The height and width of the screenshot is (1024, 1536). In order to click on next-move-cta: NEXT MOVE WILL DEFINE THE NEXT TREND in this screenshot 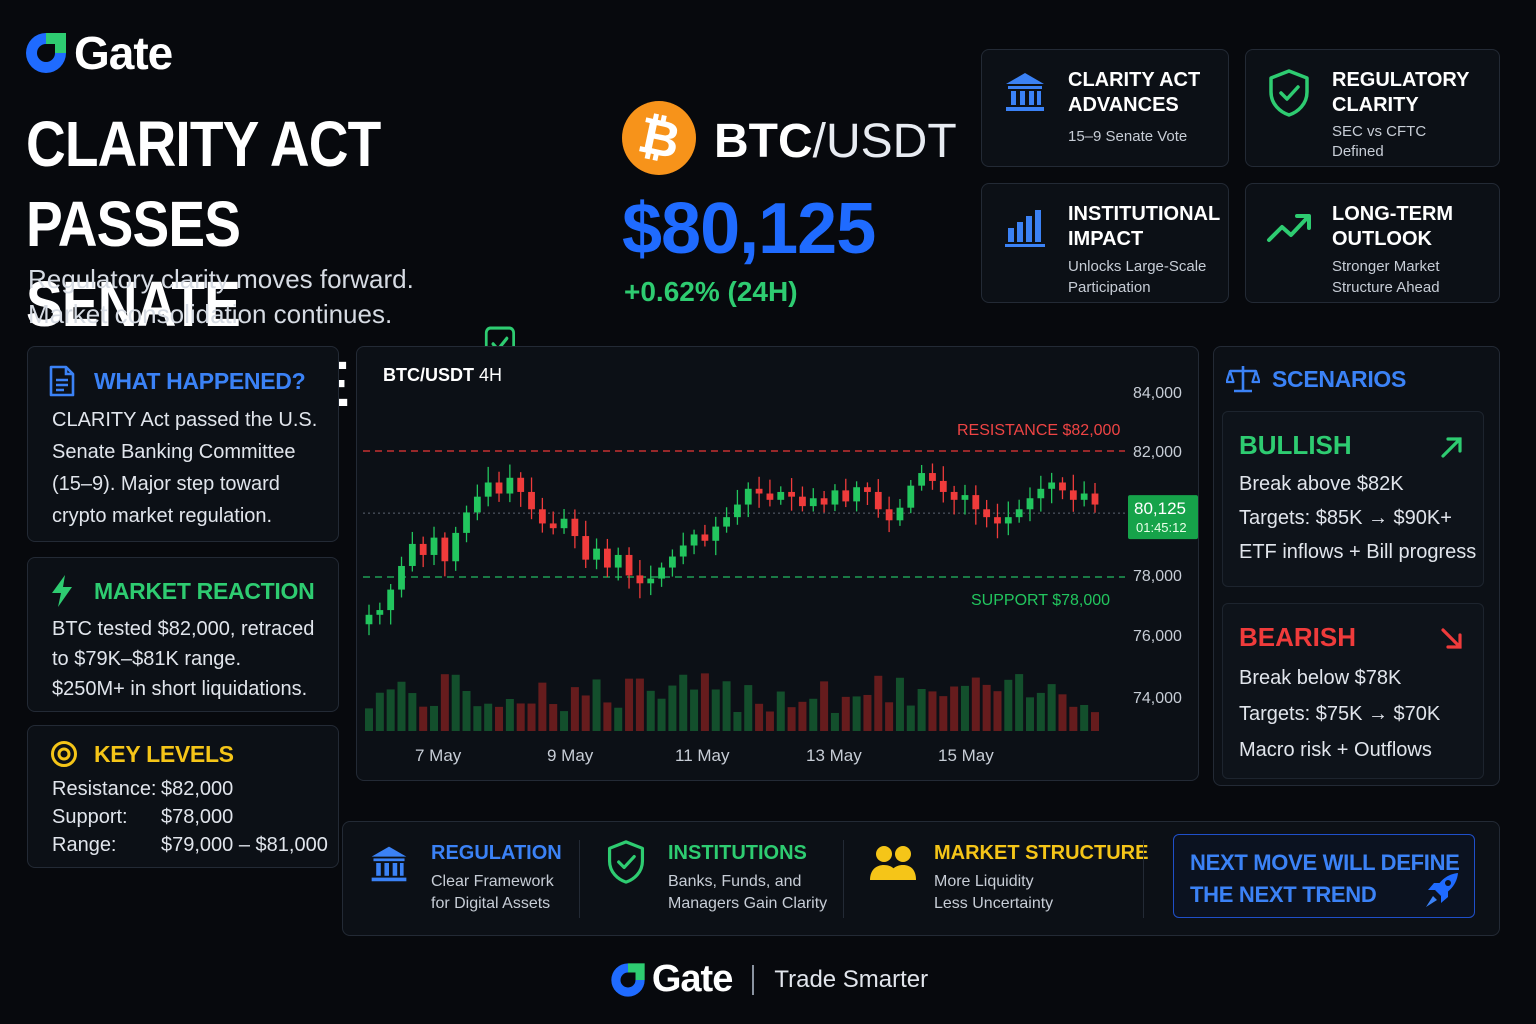, I will do `click(1324, 876)`.